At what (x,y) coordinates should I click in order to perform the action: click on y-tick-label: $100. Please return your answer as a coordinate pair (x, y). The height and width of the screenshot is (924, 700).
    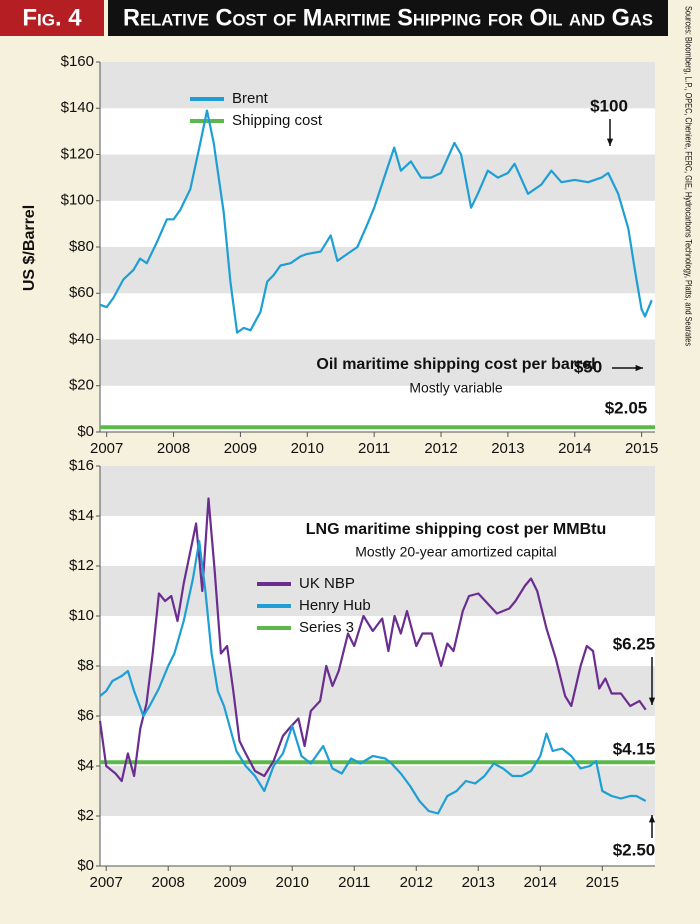
    Looking at the image, I should click on (77, 200).